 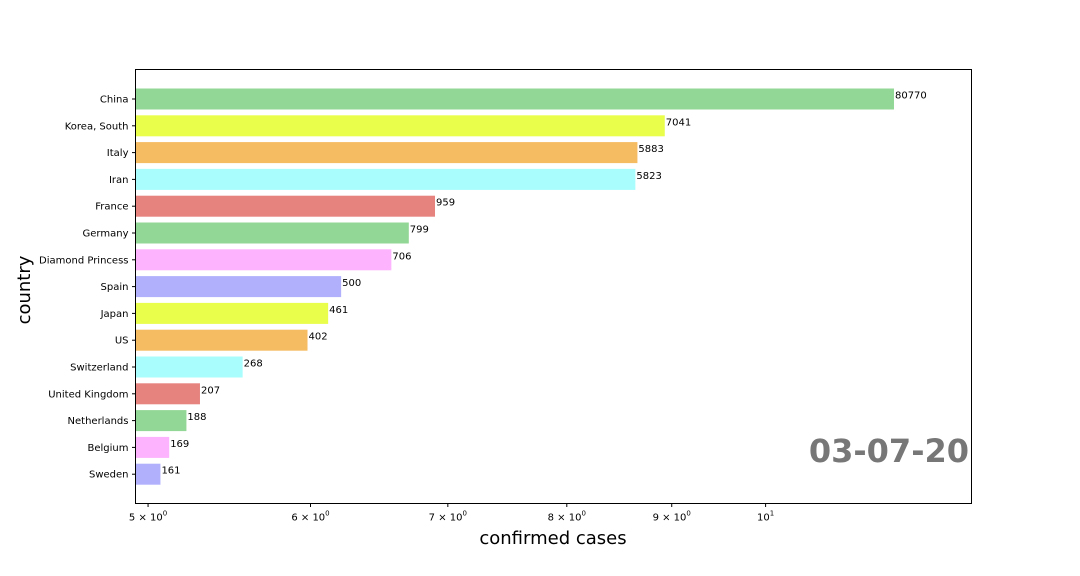 What do you see at coordinates (119, 180) in the screenshot?
I see `category-label: Iran` at bounding box center [119, 180].